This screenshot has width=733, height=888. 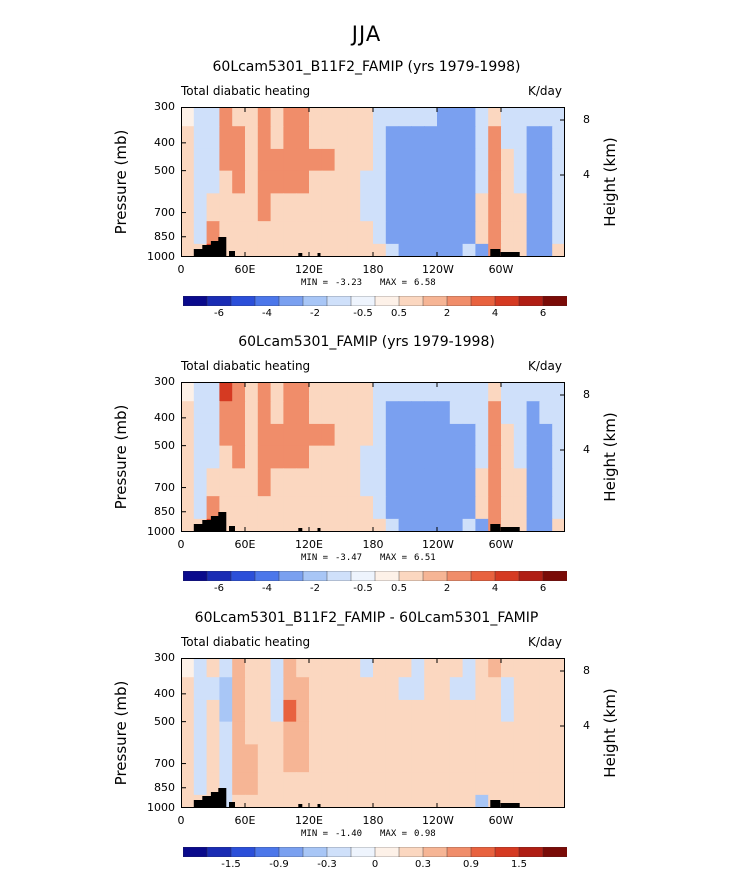 What do you see at coordinates (219, 313) in the screenshot?
I see `colorbar-label: -6` at bounding box center [219, 313].